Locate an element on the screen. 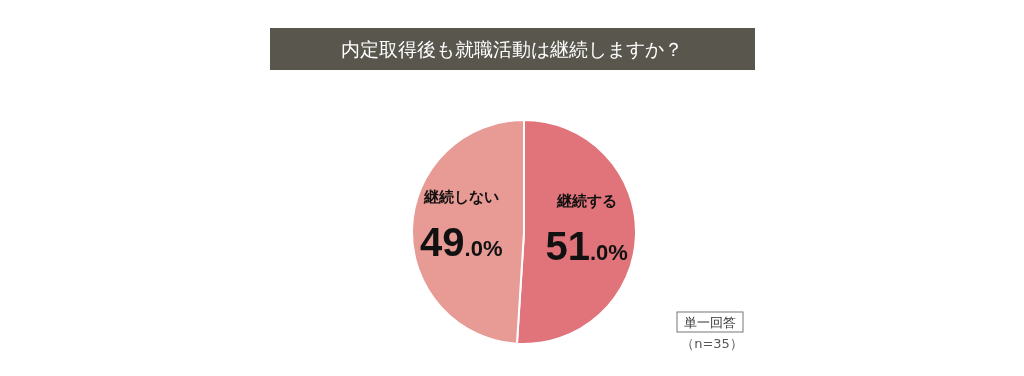 The image size is (1024, 376). data-label: 49.0% is located at coordinates (461, 242).